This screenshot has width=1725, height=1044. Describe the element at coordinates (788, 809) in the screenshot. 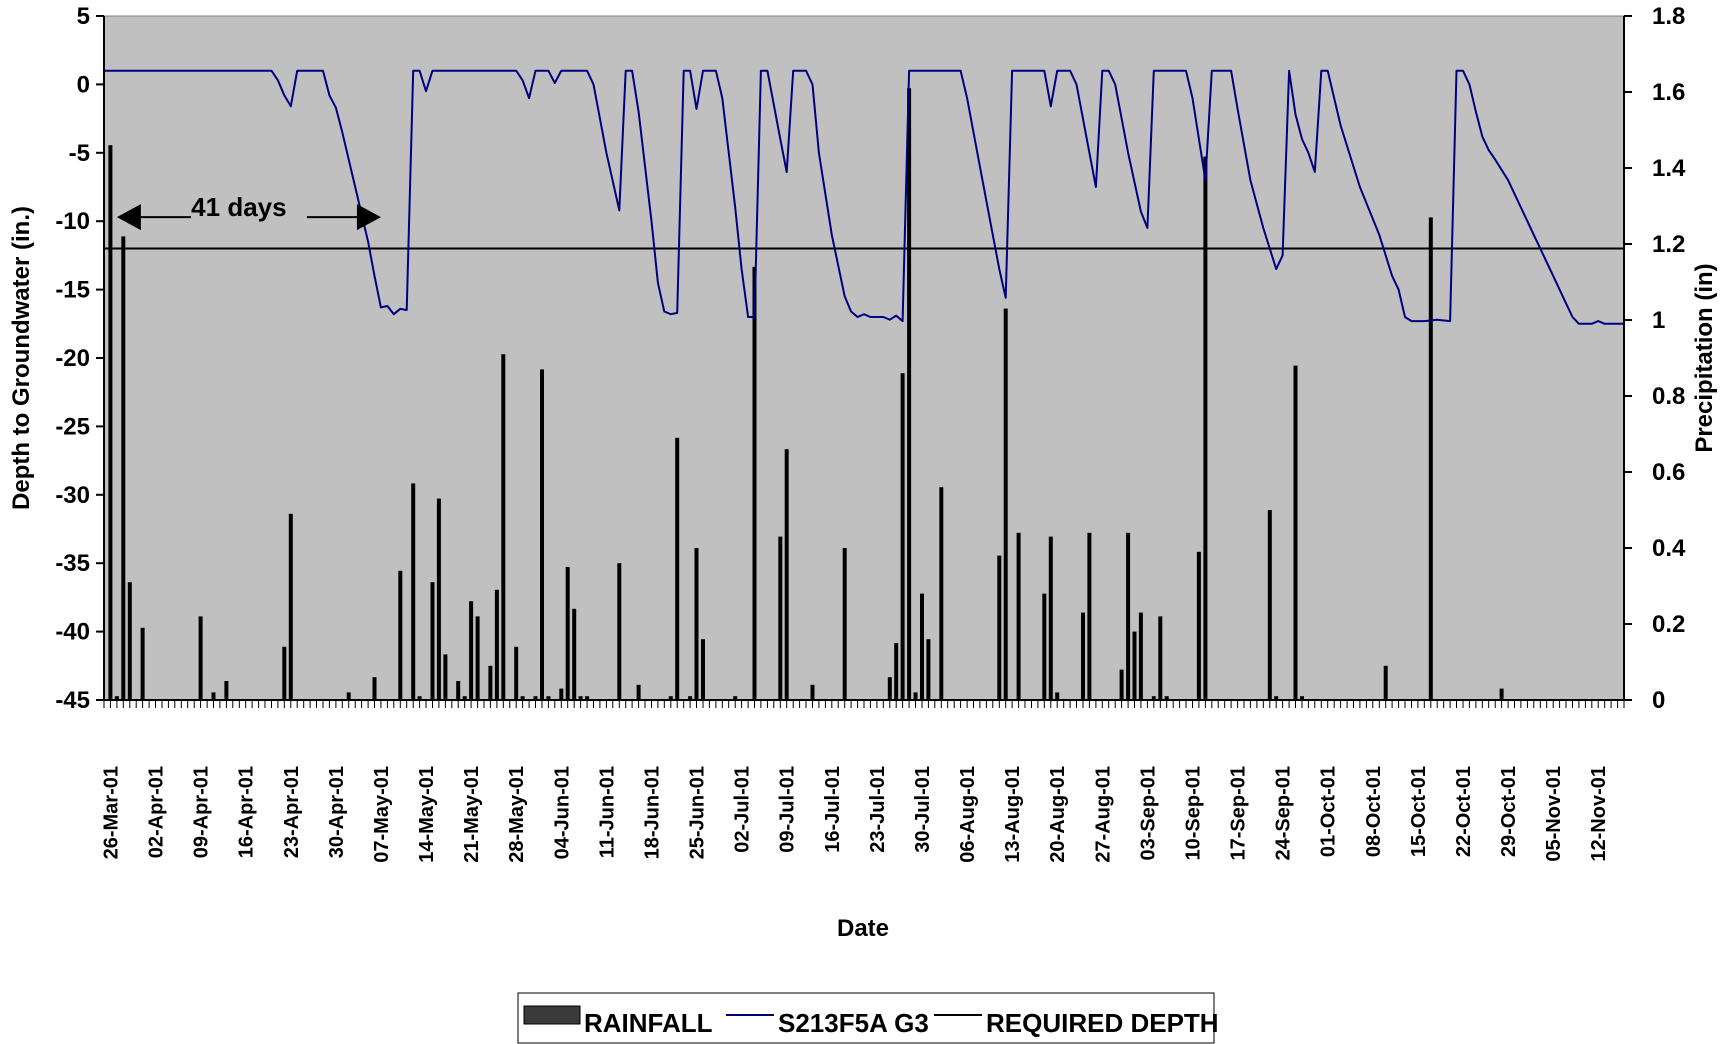

I see `x-tick-label: 09-Jul-01` at that location.